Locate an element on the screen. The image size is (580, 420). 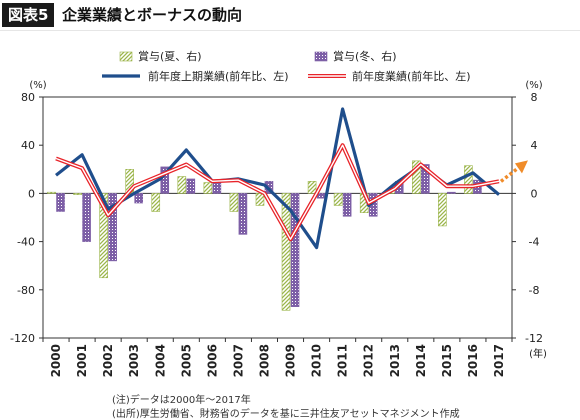
x-tick-label: 2001 is located at coordinates (82, 360).